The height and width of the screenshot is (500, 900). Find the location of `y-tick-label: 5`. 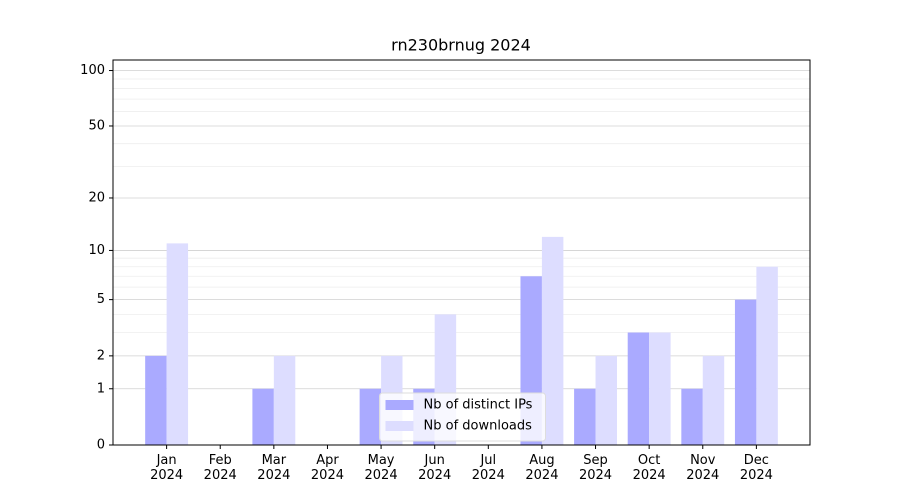

y-tick-label: 5 is located at coordinates (101, 299).